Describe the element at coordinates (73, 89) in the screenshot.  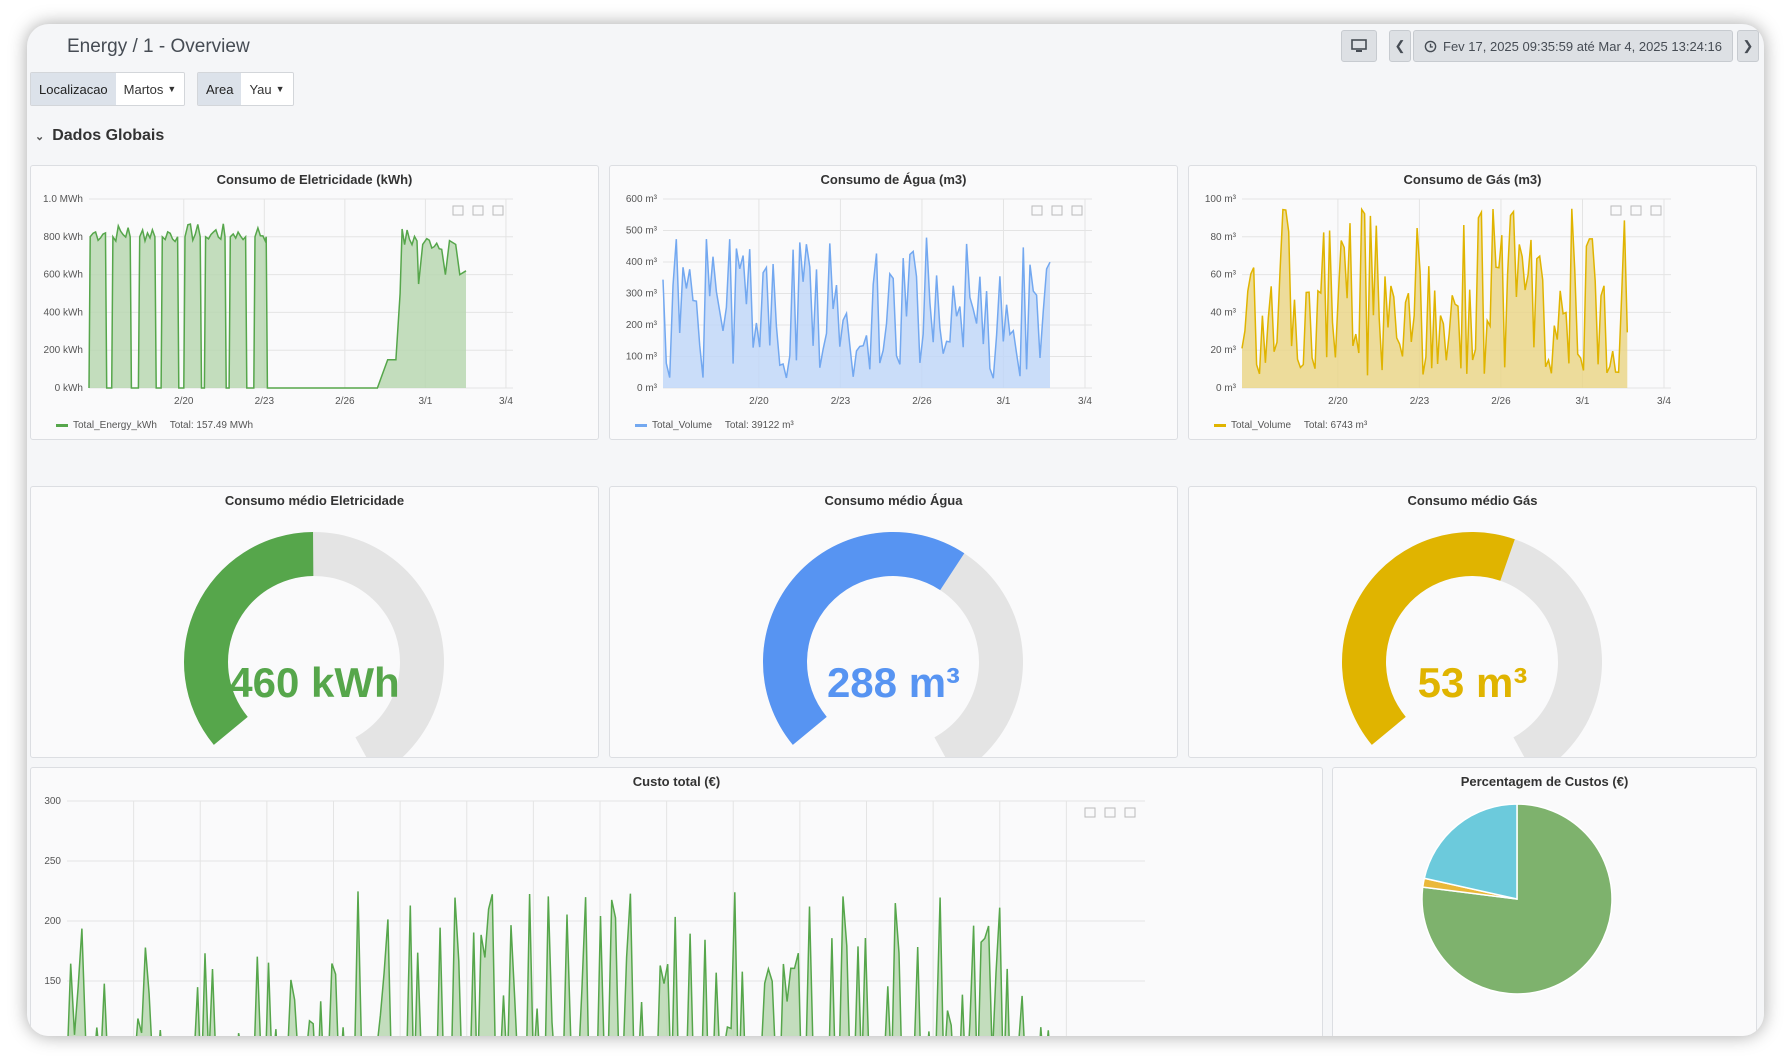
I see `variable-label: Localizacao` at that location.